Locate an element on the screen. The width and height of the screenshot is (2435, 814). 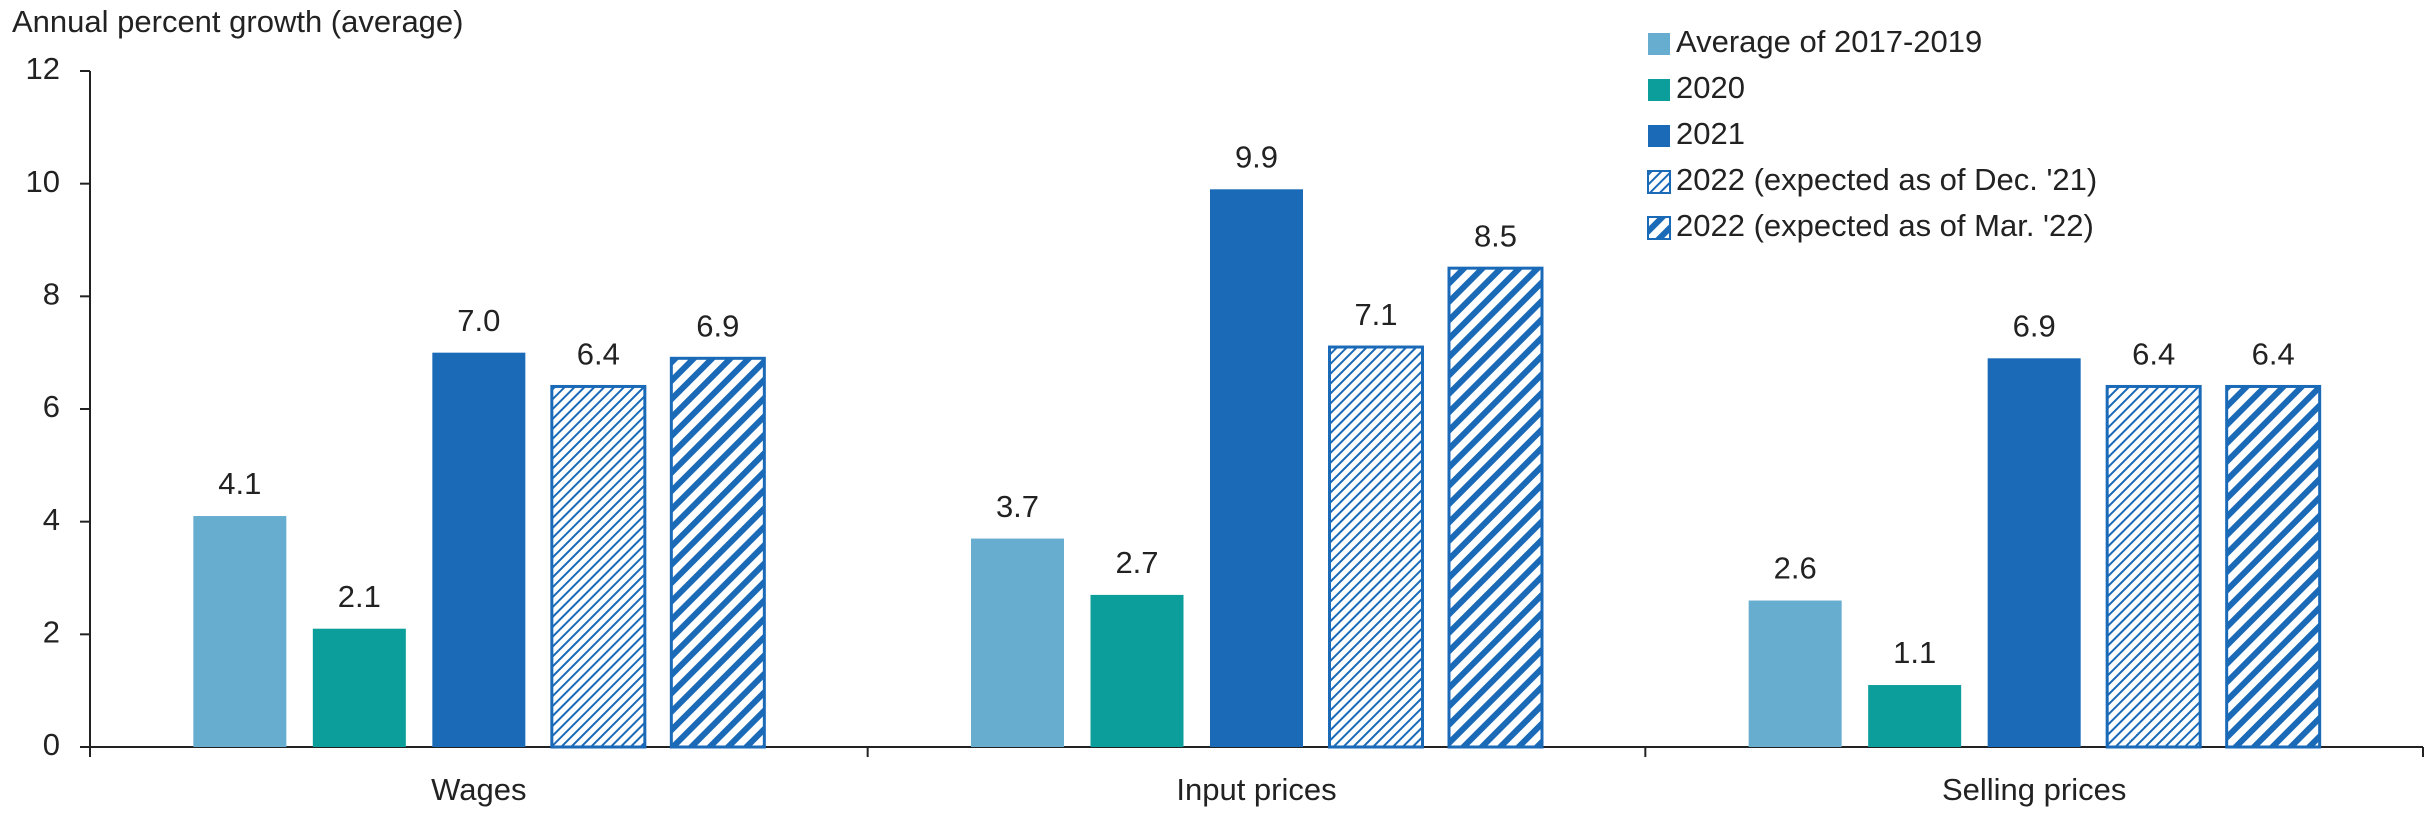
y-tick-label: 10 is located at coordinates (43, 181).